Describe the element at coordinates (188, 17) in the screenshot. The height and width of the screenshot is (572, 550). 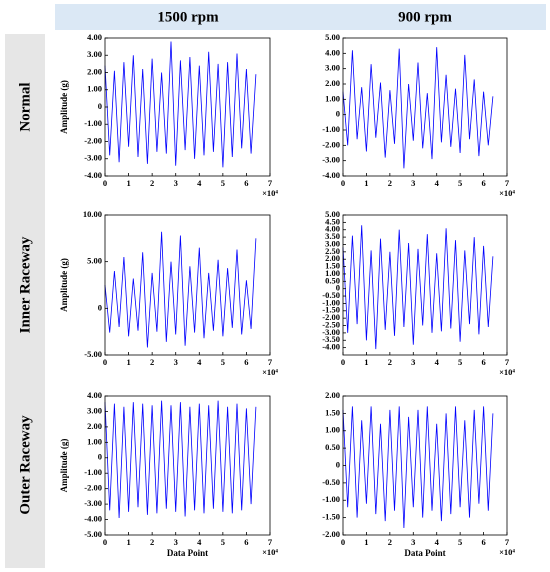
I see `column-header: 1500 rpm` at that location.